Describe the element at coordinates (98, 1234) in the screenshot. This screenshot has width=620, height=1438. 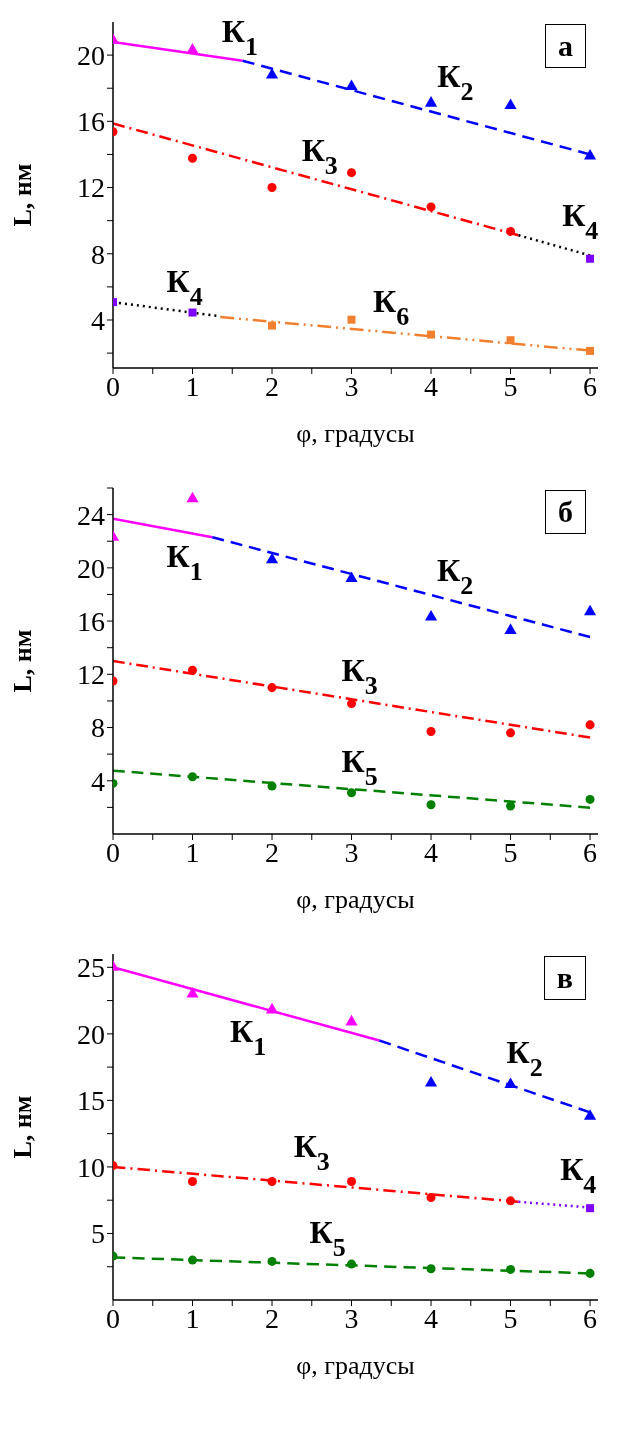
I see `y-tick-label: 5` at that location.